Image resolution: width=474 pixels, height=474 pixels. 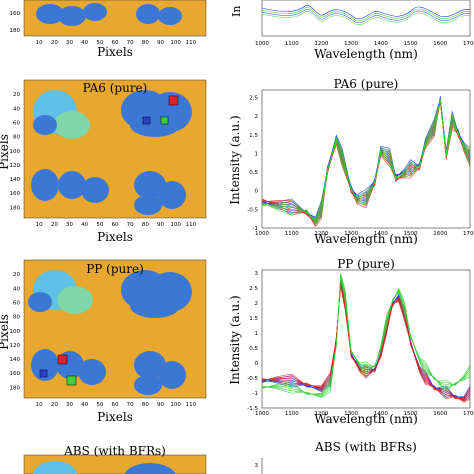 What do you see at coordinates (252, 379) in the screenshot?
I see `spectrum-ytick: -0.5` at bounding box center [252, 379].